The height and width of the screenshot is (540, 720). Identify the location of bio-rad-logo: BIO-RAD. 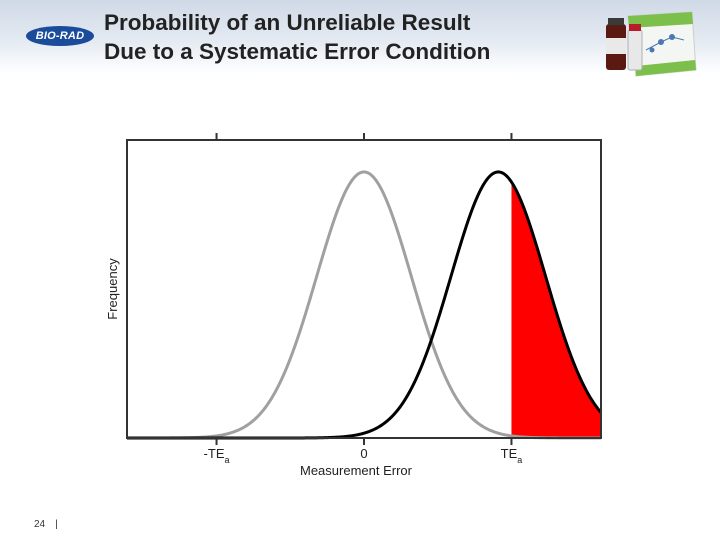
(60, 36).